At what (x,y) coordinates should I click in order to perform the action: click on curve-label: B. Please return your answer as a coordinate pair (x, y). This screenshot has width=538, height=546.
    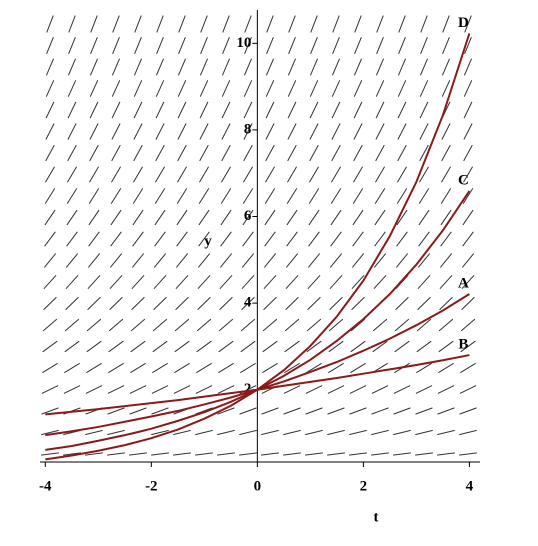
    Looking at the image, I should click on (463, 344).